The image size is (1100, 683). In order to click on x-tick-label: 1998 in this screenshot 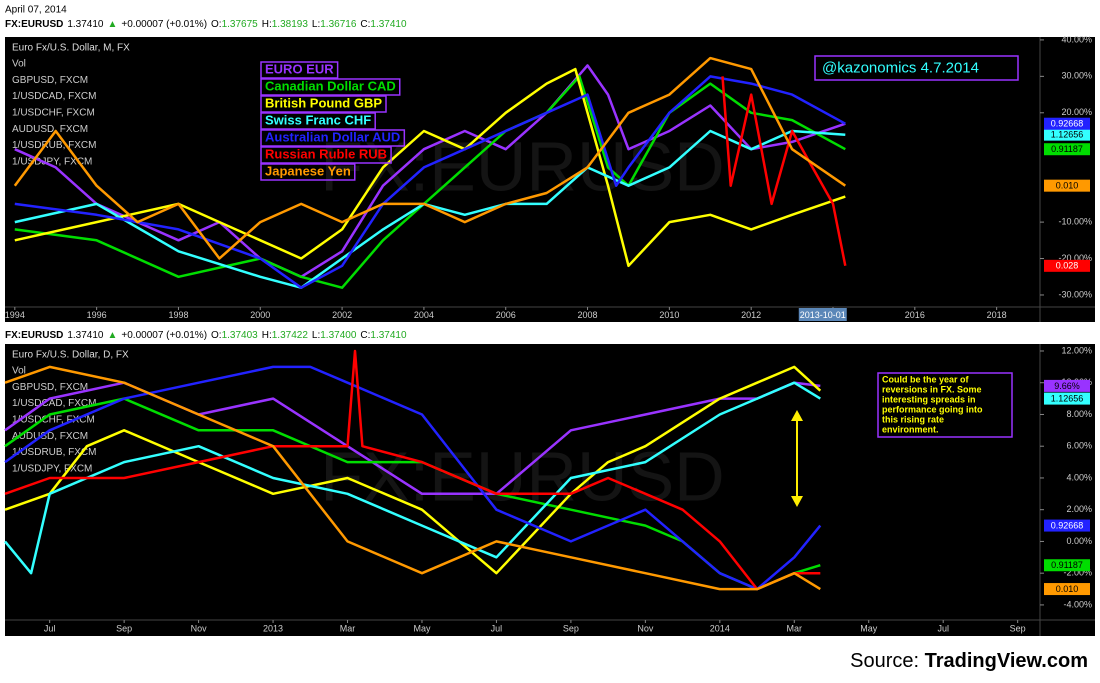, I will do `click(178, 315)`.